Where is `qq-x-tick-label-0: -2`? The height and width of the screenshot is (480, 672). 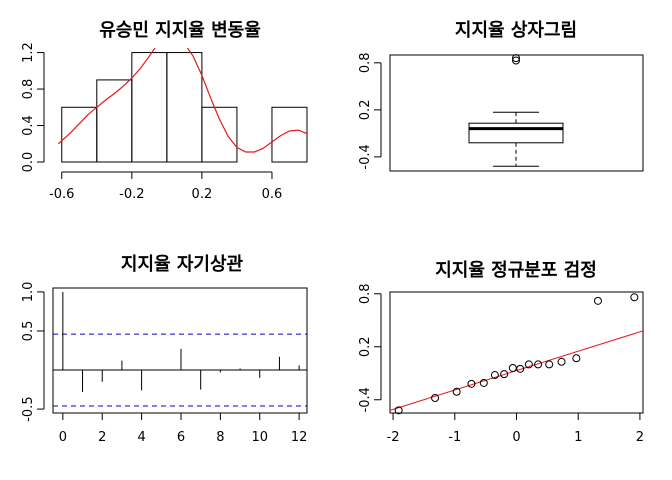
qq-x-tick-label-0: -2 is located at coordinates (393, 437).